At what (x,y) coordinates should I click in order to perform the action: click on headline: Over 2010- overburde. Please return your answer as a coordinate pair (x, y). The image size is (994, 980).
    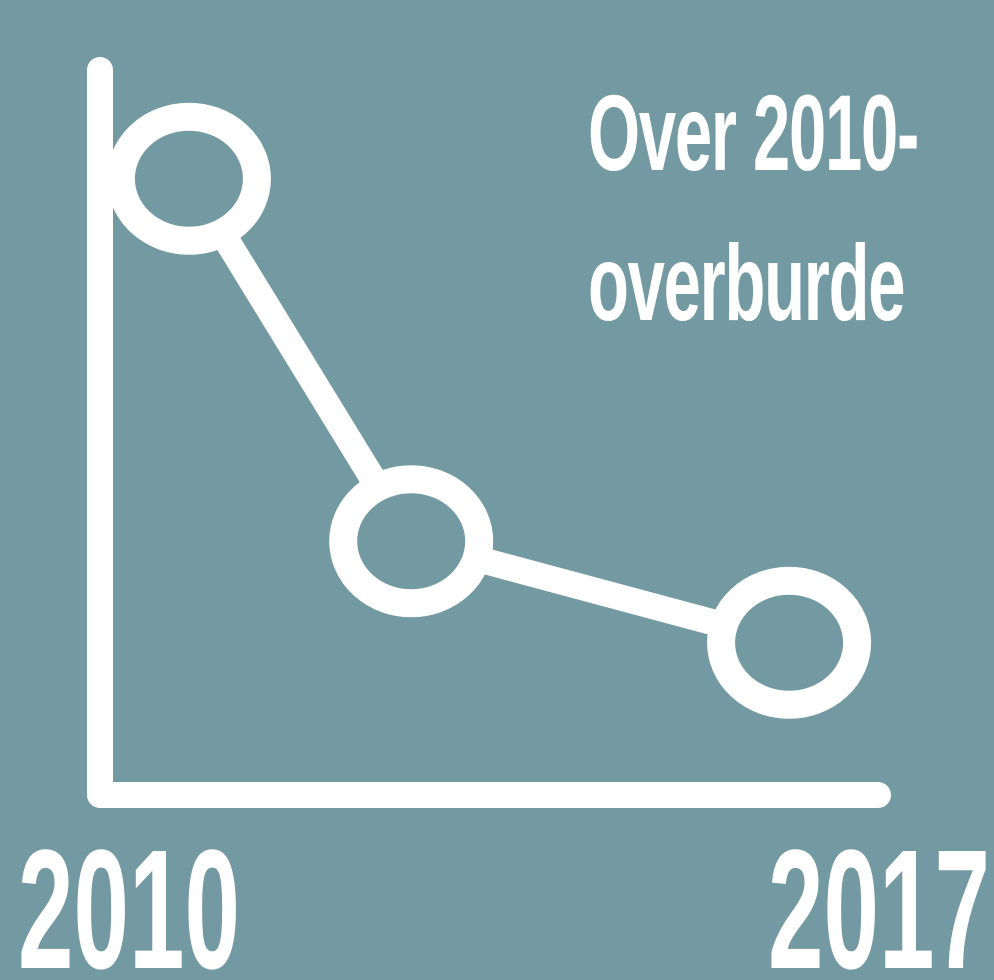
    Looking at the image, I should click on (791, 208).